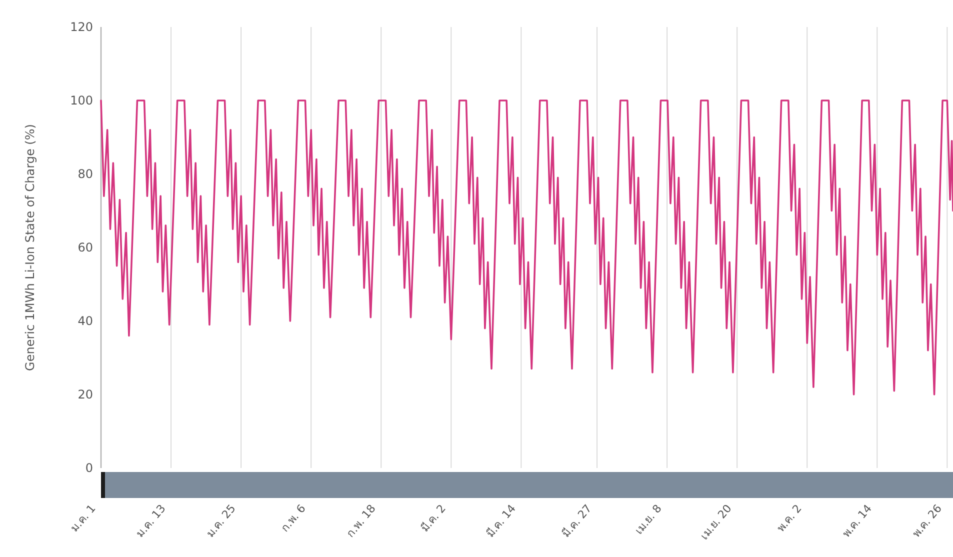 The image size is (953, 557). What do you see at coordinates (89, 468) in the screenshot?
I see `y-tick-label: 0` at bounding box center [89, 468].